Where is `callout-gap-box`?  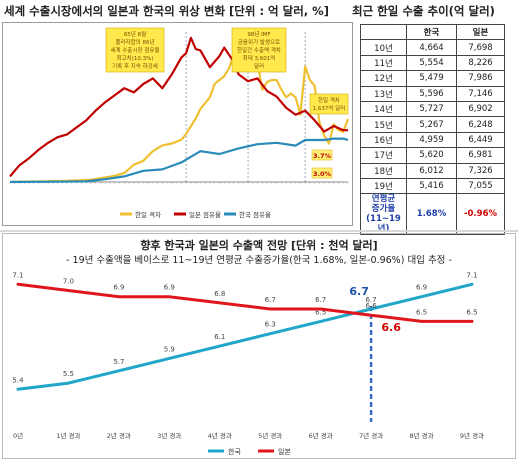
callout-gap-box is located at coordinates (329, 104).